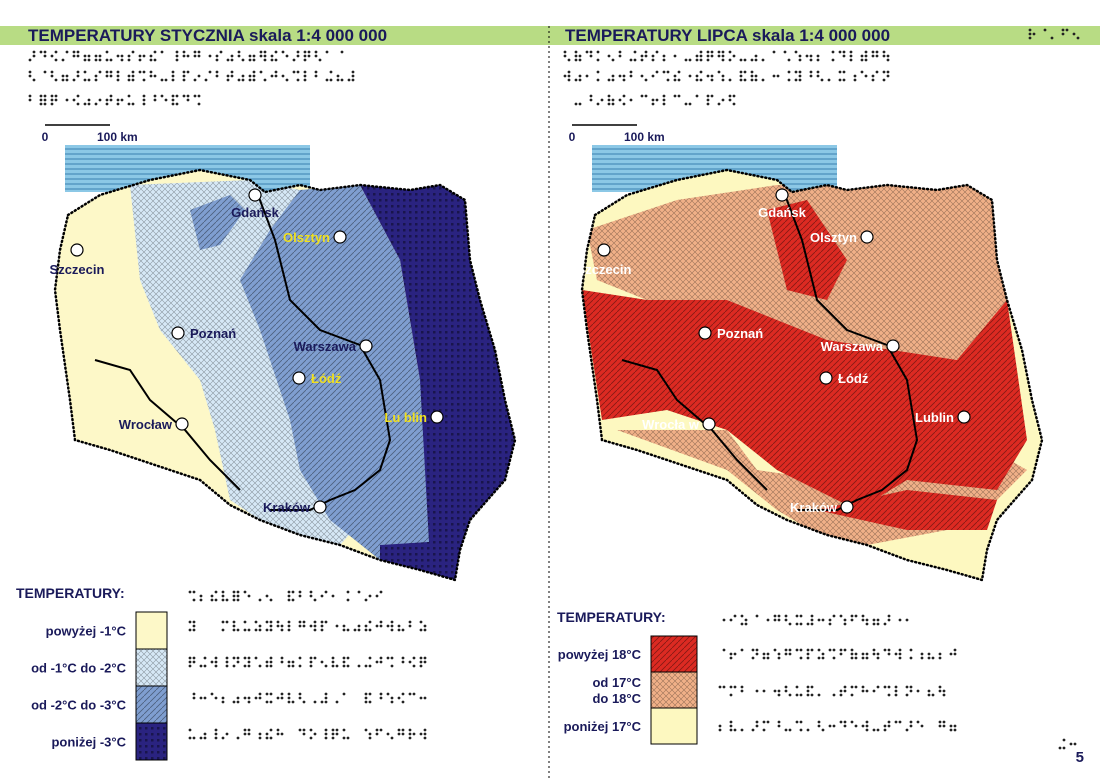 This screenshot has height=778, width=1100. Describe the element at coordinates (655, 100) in the screenshot. I see `braille` at that location.